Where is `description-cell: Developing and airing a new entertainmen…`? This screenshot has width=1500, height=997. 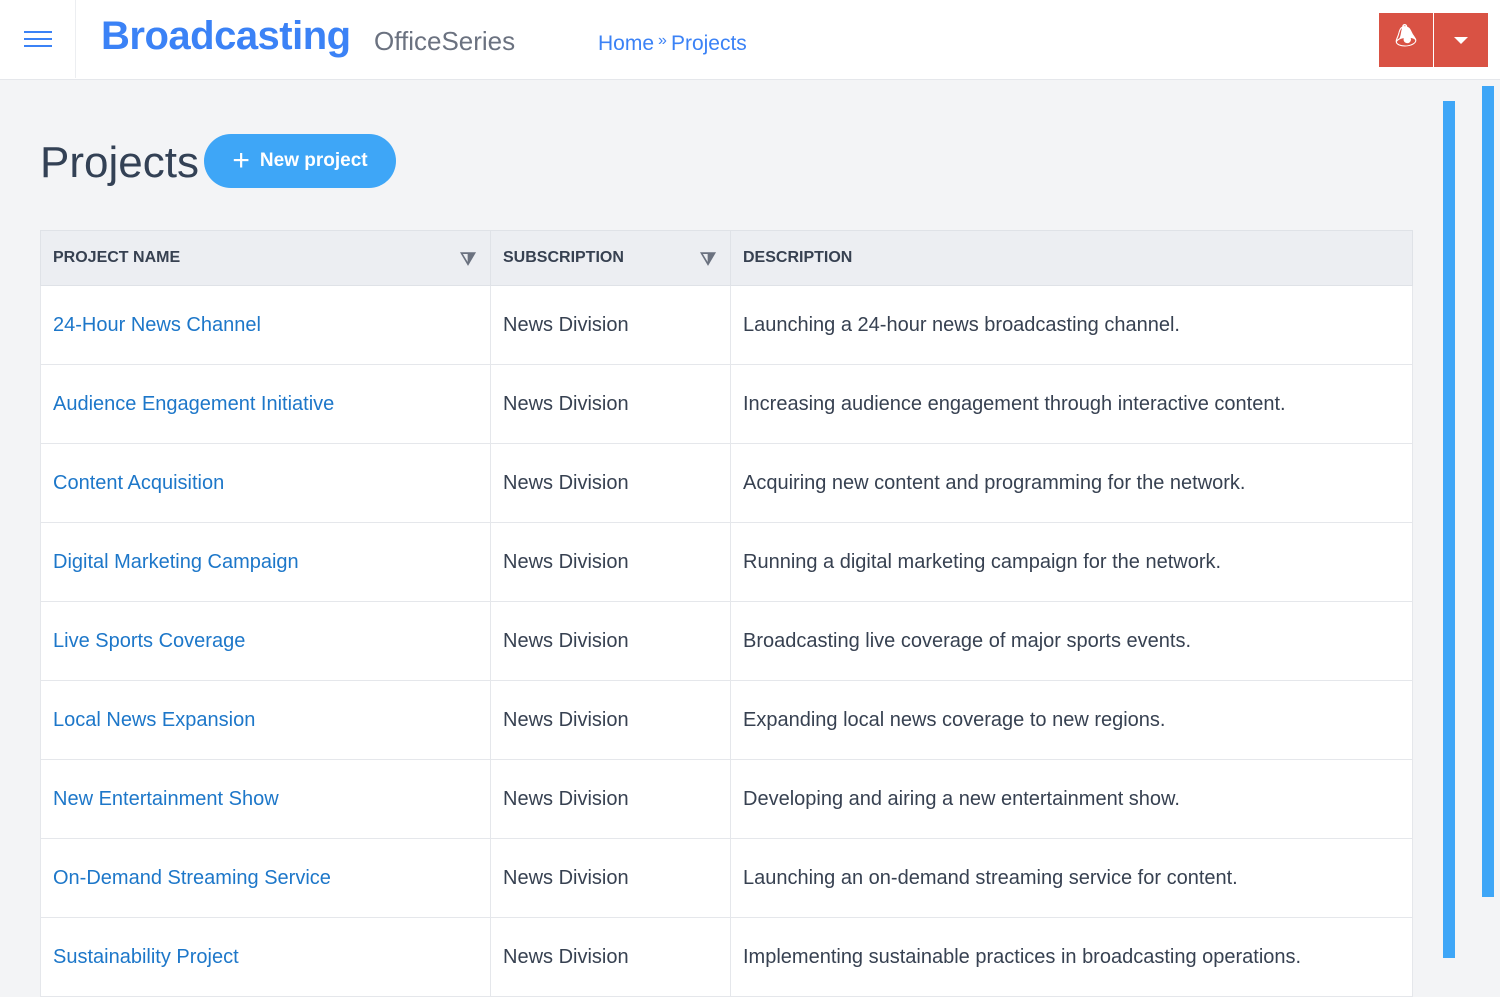 description-cell: Developing and airing a new entertainmen… is located at coordinates (1071, 799).